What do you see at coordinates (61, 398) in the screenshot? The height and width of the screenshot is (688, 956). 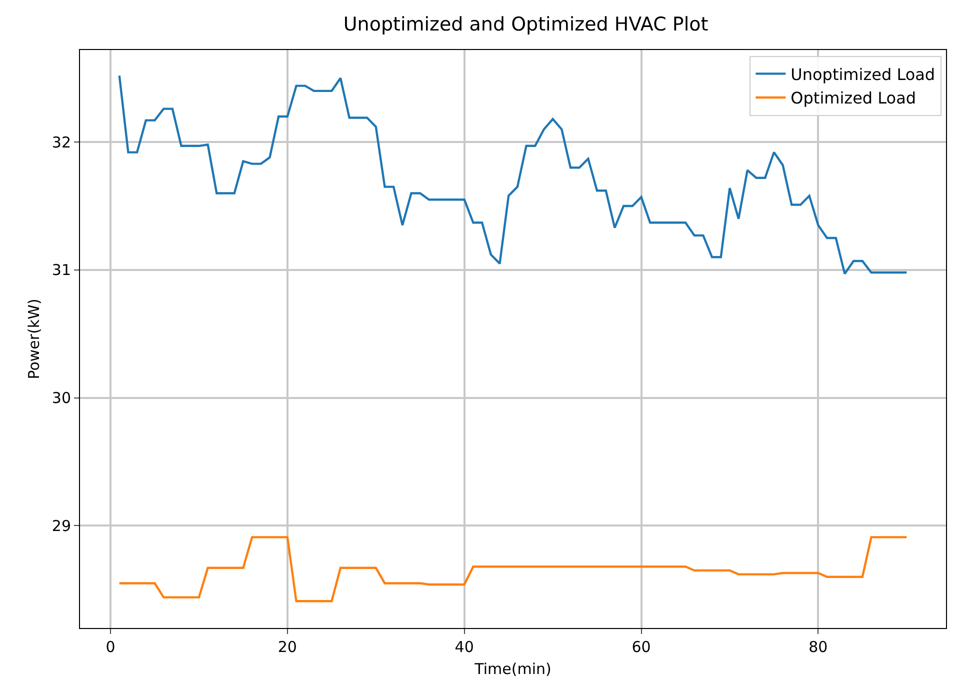 I see `y-tick-label: 30` at bounding box center [61, 398].